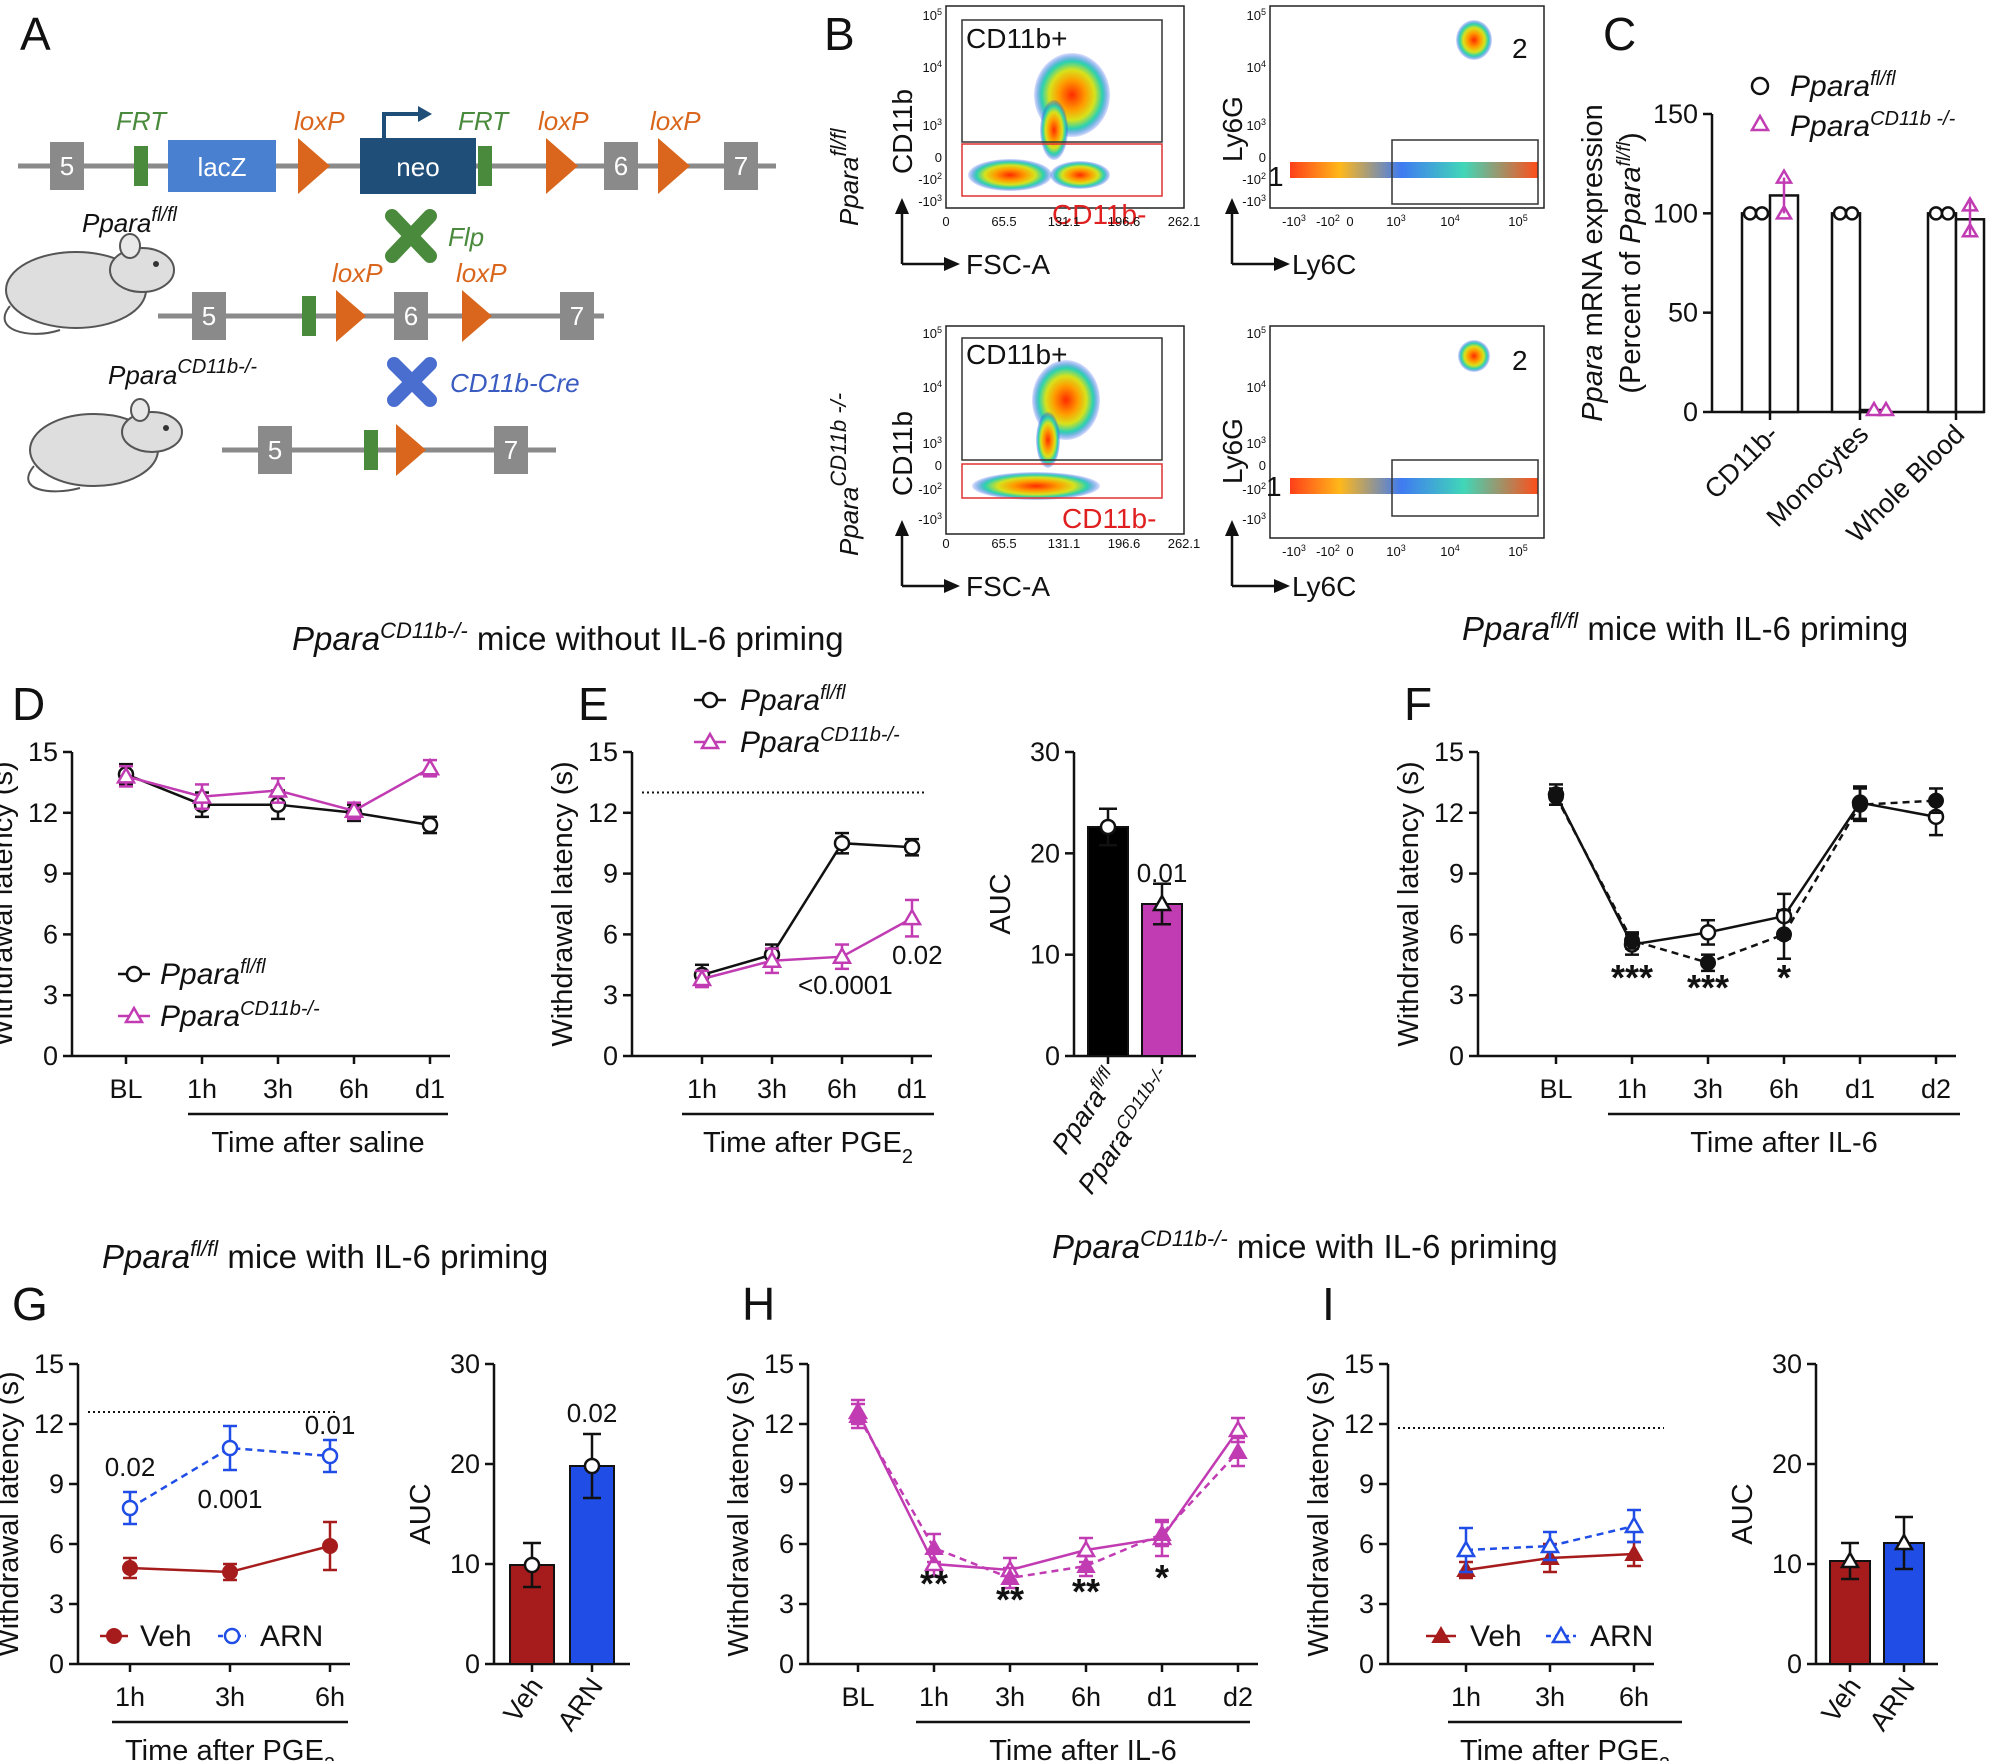  I want to click on legend-marker-ko, so click(134, 1014).